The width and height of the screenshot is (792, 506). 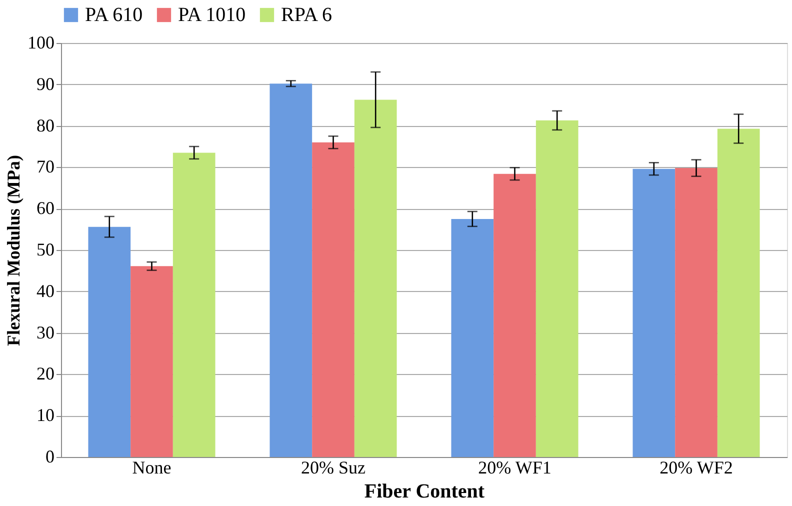 I want to click on x-tick-label: None, so click(x=152, y=468).